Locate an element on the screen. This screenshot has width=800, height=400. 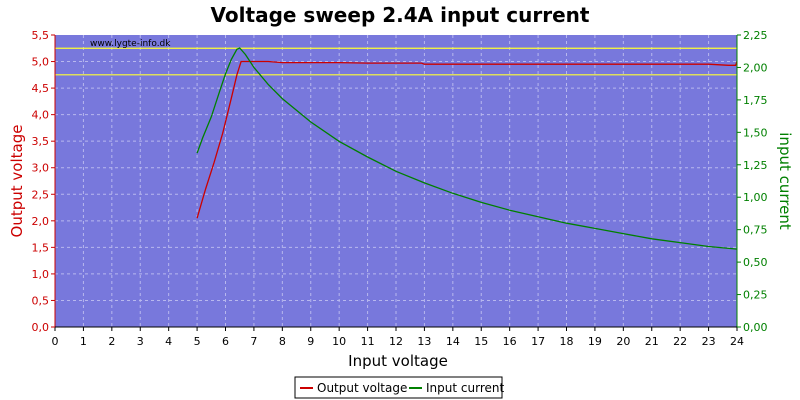
x-tick-label: 17 is located at coordinates (538, 341).